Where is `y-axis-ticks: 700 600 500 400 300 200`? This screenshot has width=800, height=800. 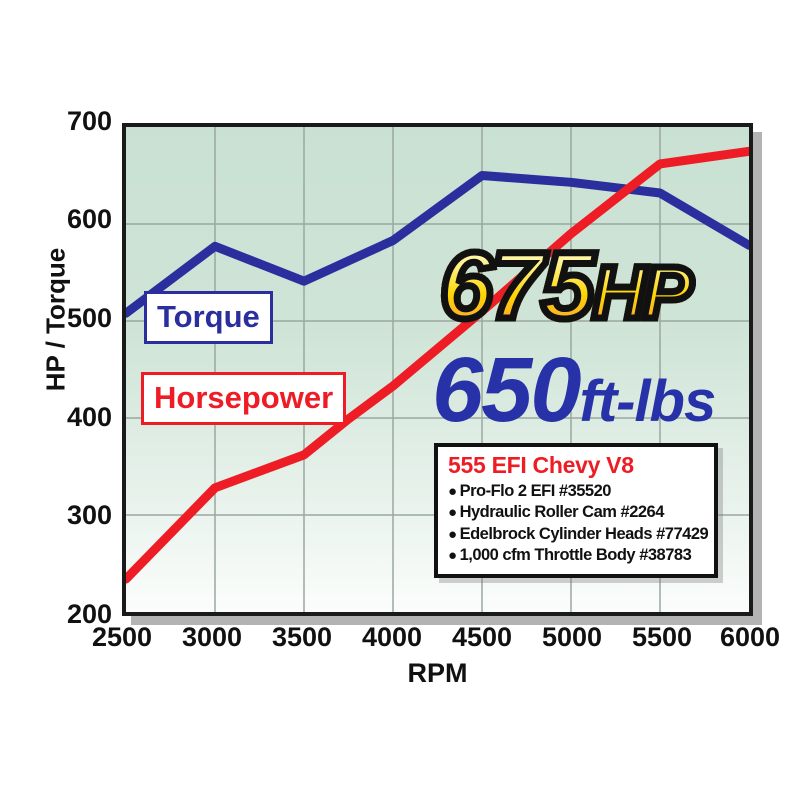
y-axis-ticks: 700 600 500 400 300 200 is located at coordinates (56, 400).